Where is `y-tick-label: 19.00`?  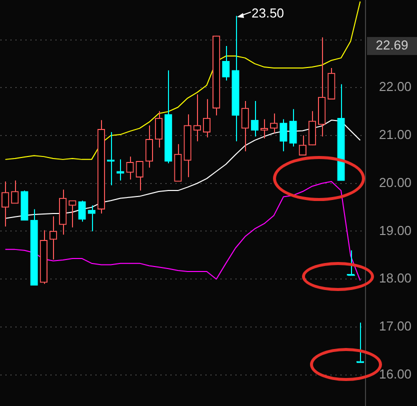
y-tick-label: 19.00 is located at coordinates (395, 230).